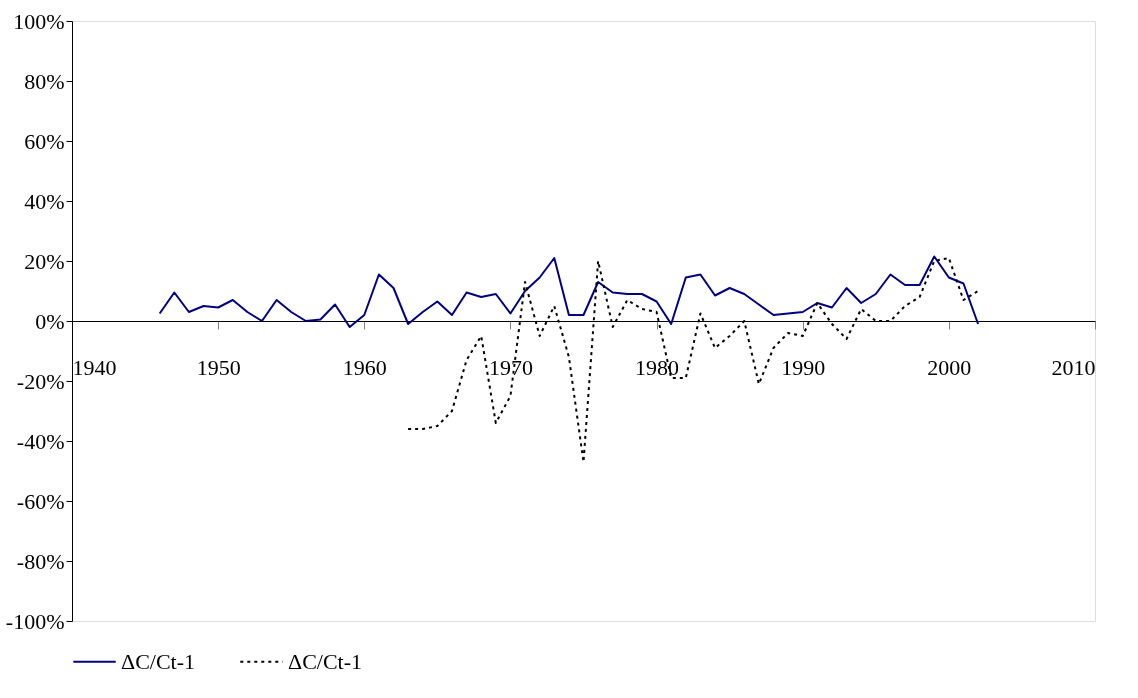  What do you see at coordinates (40, 561) in the screenshot?
I see `y-tick-label: -80%` at bounding box center [40, 561].